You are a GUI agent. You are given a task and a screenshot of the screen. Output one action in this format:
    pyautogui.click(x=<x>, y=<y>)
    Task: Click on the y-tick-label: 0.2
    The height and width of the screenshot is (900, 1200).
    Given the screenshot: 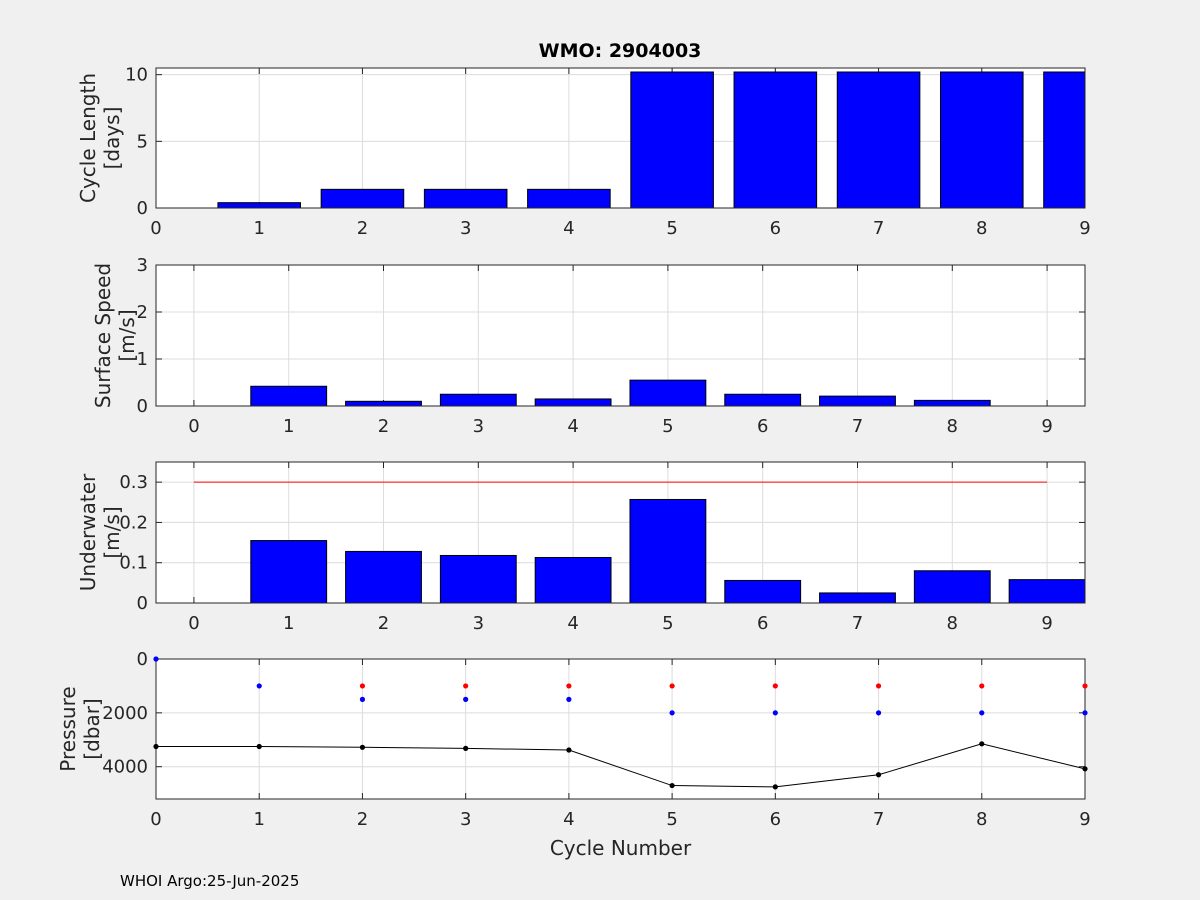 What is the action you would take?
    pyautogui.click(x=133, y=522)
    